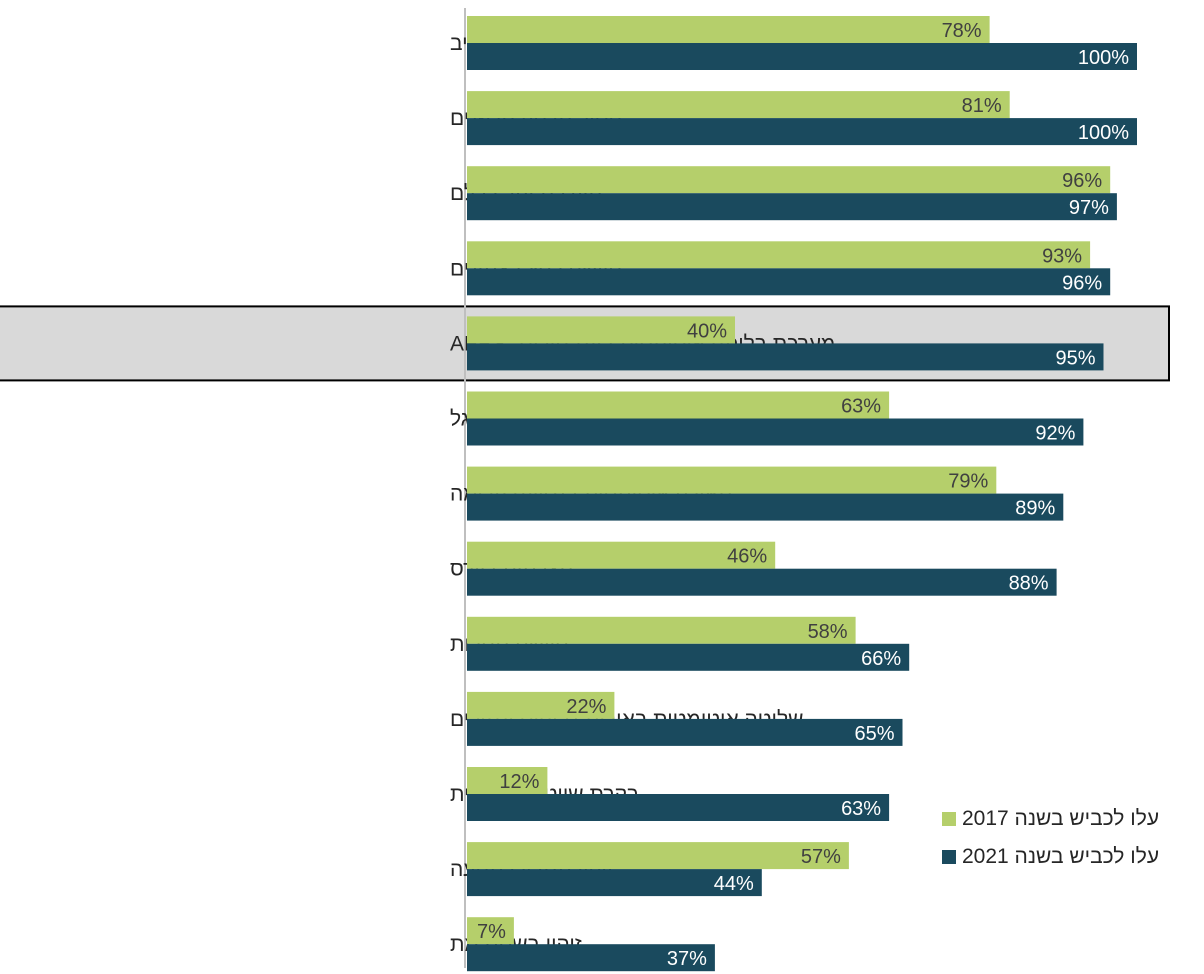  I want to click on data-label: 88%, so click(1029, 584).